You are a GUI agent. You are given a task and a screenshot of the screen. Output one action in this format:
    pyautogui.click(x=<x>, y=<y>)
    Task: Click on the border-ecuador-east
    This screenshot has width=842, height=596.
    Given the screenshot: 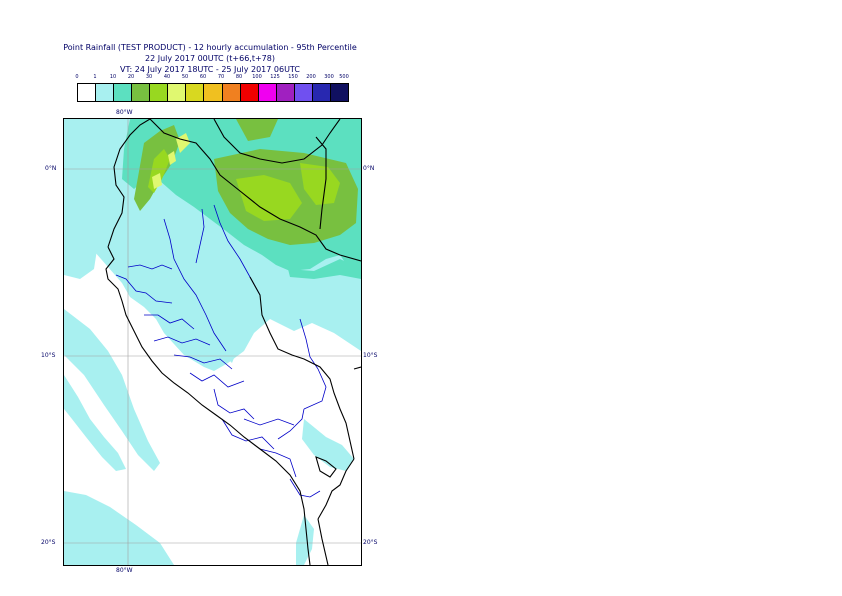 What is the action you would take?
    pyautogui.click(x=255, y=190)
    